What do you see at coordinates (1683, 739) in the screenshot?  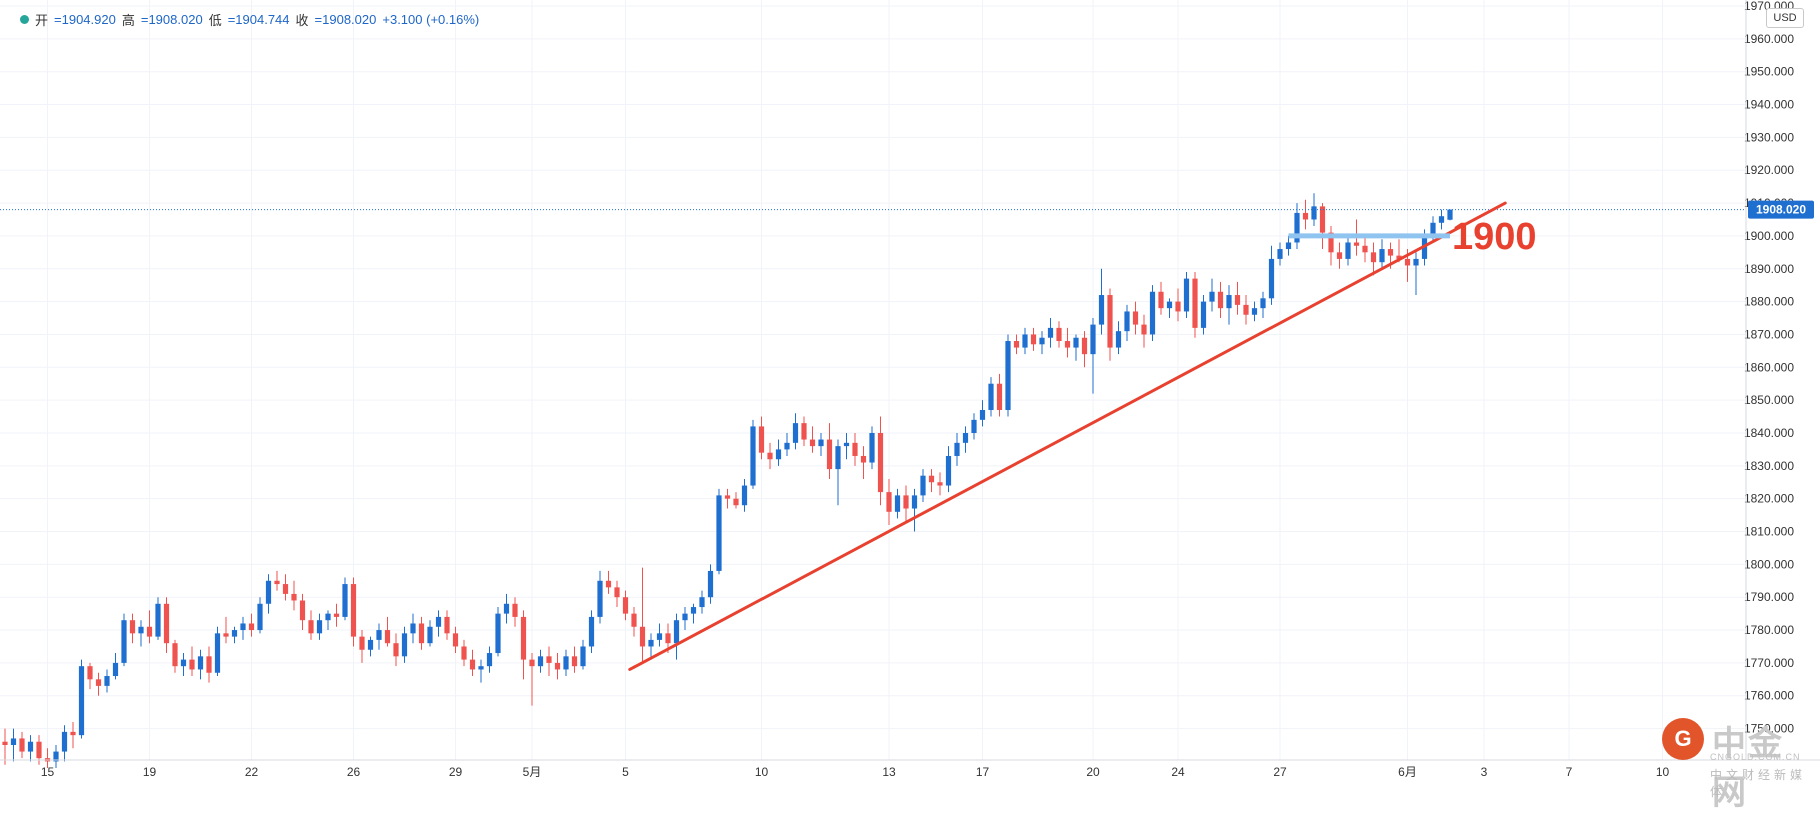 I see `brand-logo-icon: G` at bounding box center [1683, 739].